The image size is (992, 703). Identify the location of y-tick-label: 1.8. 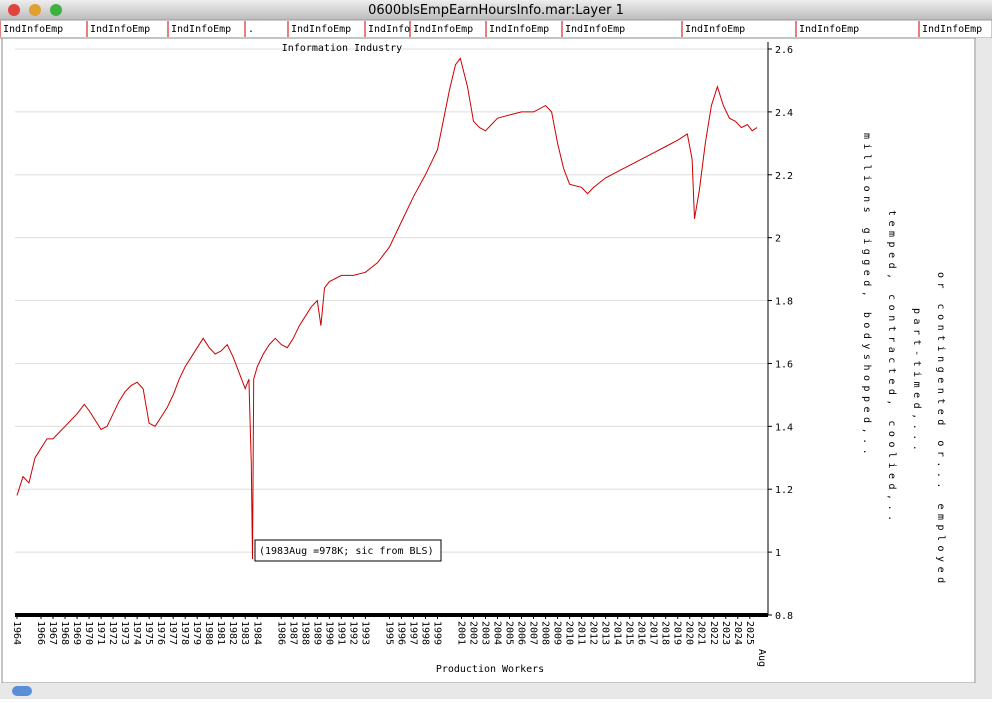
(784, 302).